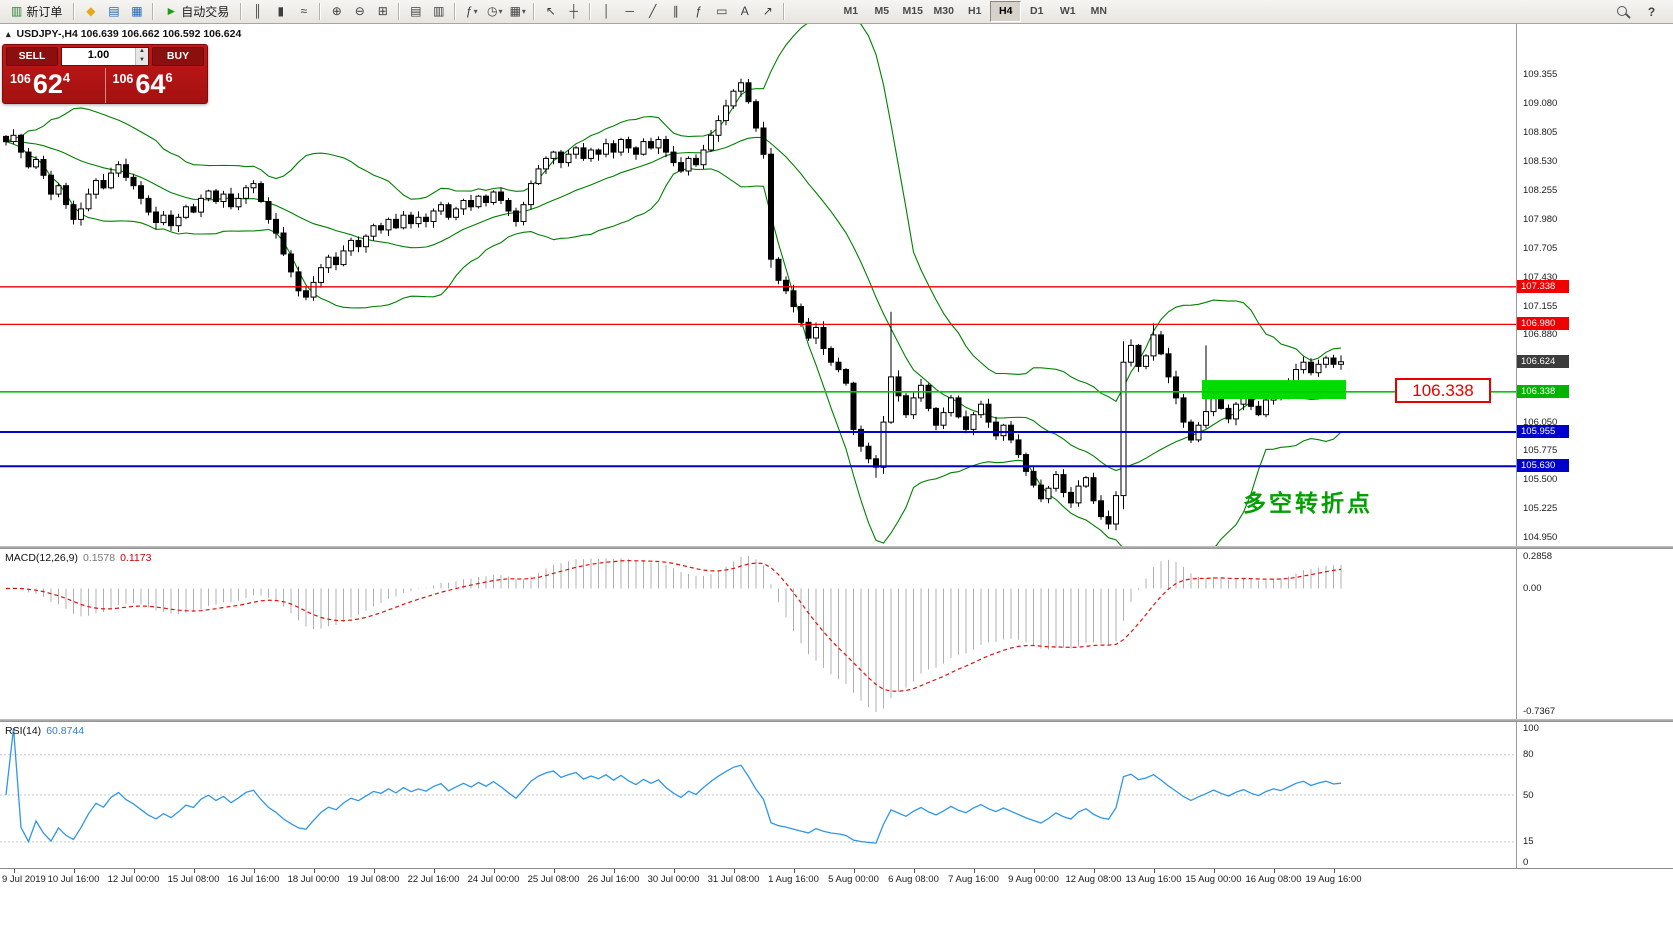 This screenshot has width=1673, height=949. Describe the element at coordinates (973, 879) in the screenshot. I see `time-axis-label: 7 Aug 16:00` at that location.